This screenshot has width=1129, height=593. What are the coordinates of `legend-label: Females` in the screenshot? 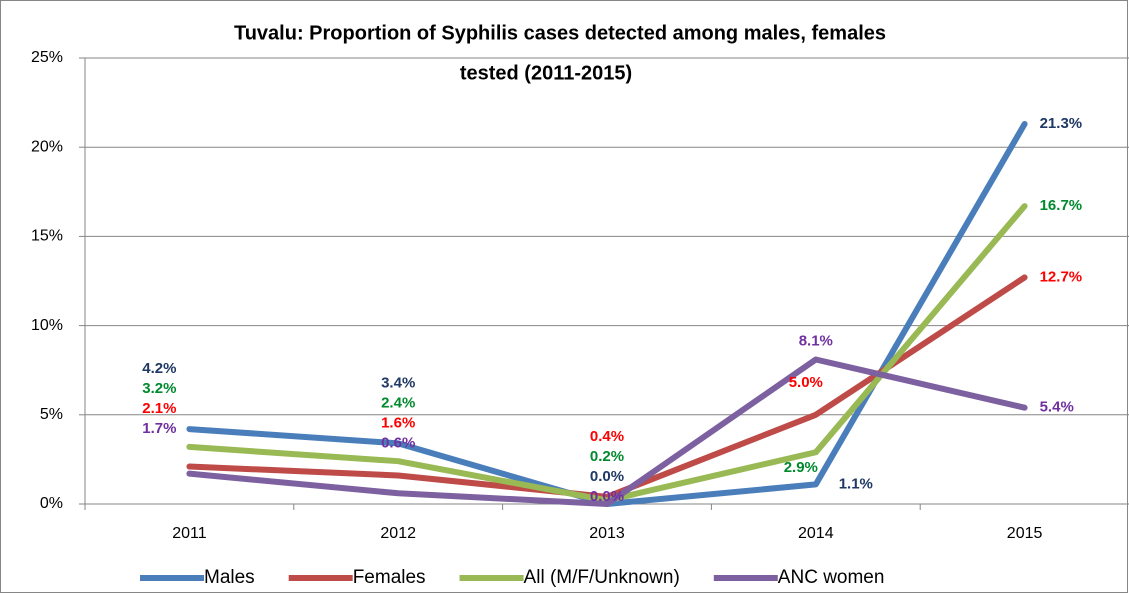 It's located at (389, 577).